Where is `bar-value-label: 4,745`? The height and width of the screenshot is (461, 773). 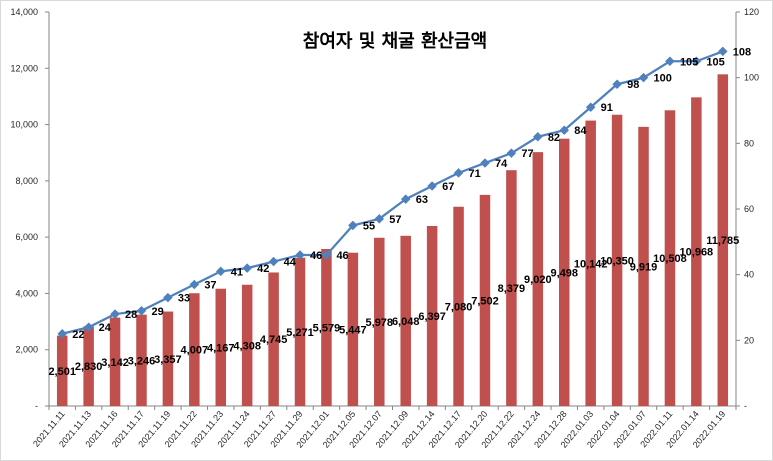
bar-value-label: 4,745 is located at coordinates (274, 340).